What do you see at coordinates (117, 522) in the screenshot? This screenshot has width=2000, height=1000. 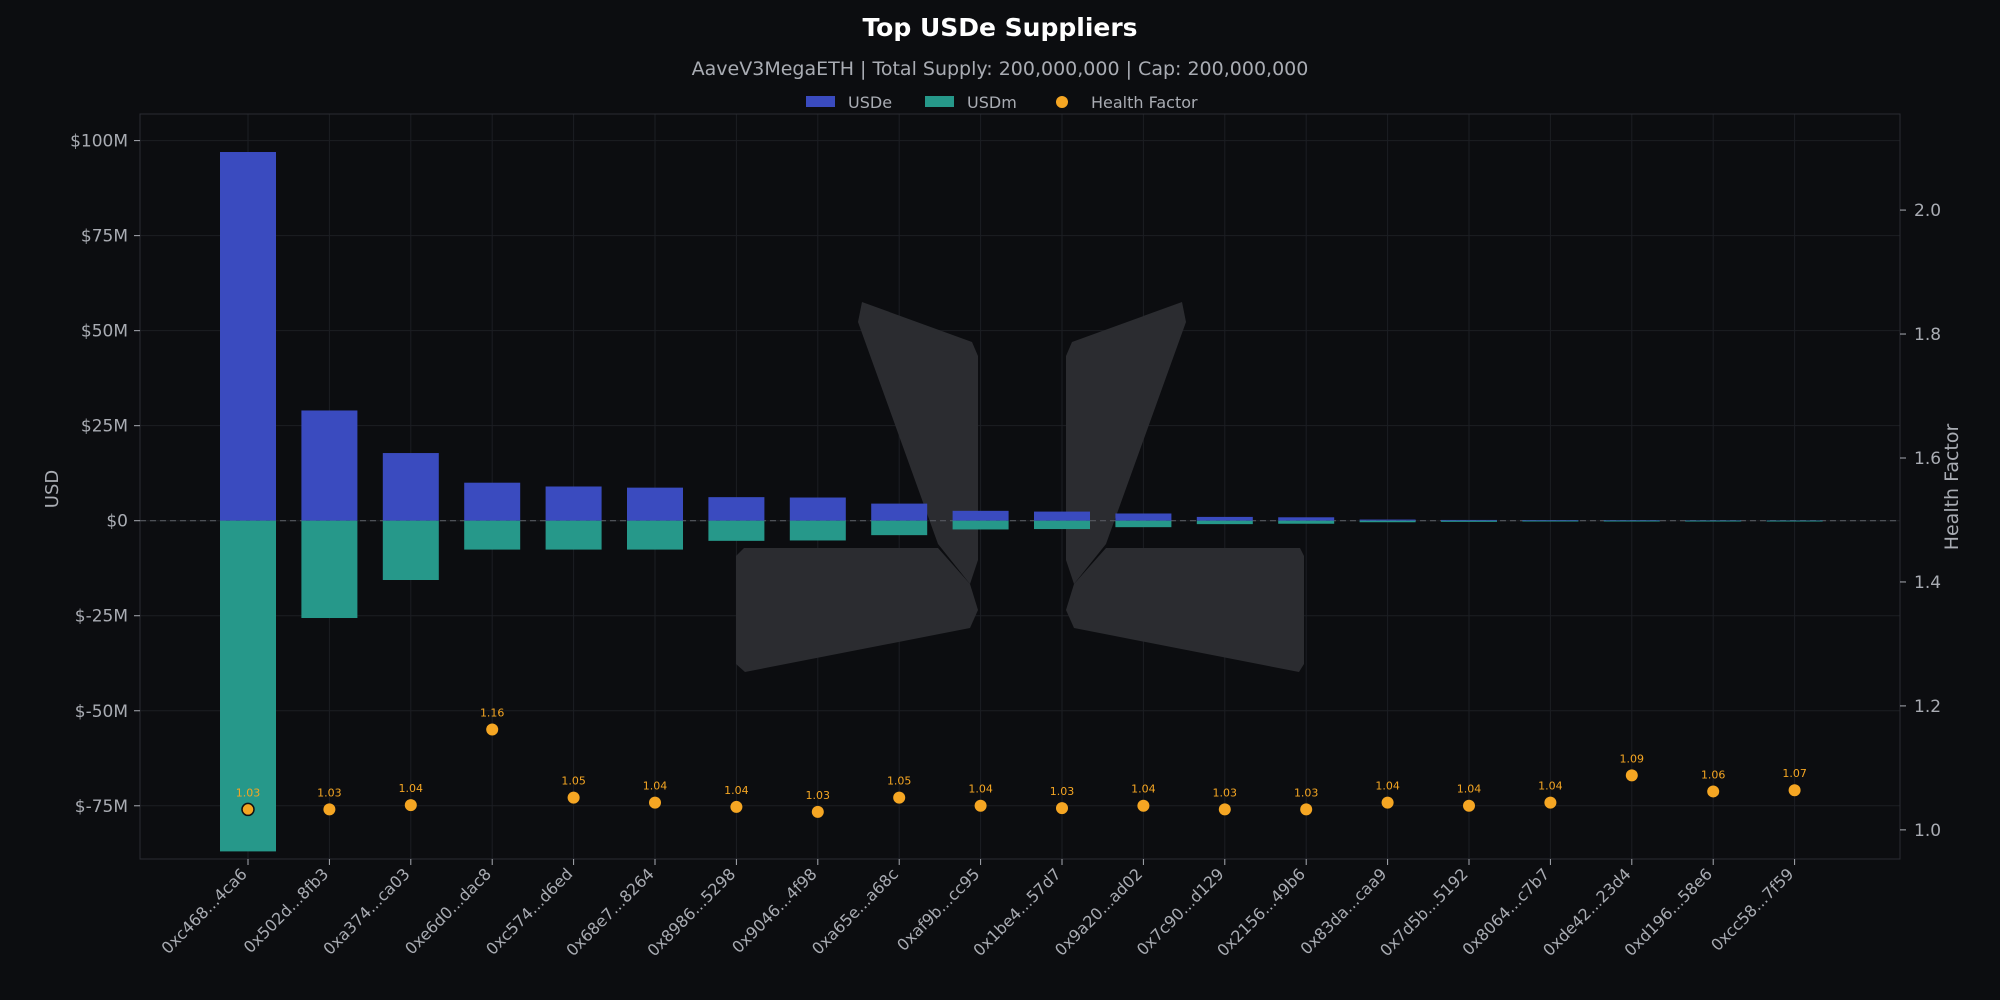 I see `y-tick-label: $0` at bounding box center [117, 522].